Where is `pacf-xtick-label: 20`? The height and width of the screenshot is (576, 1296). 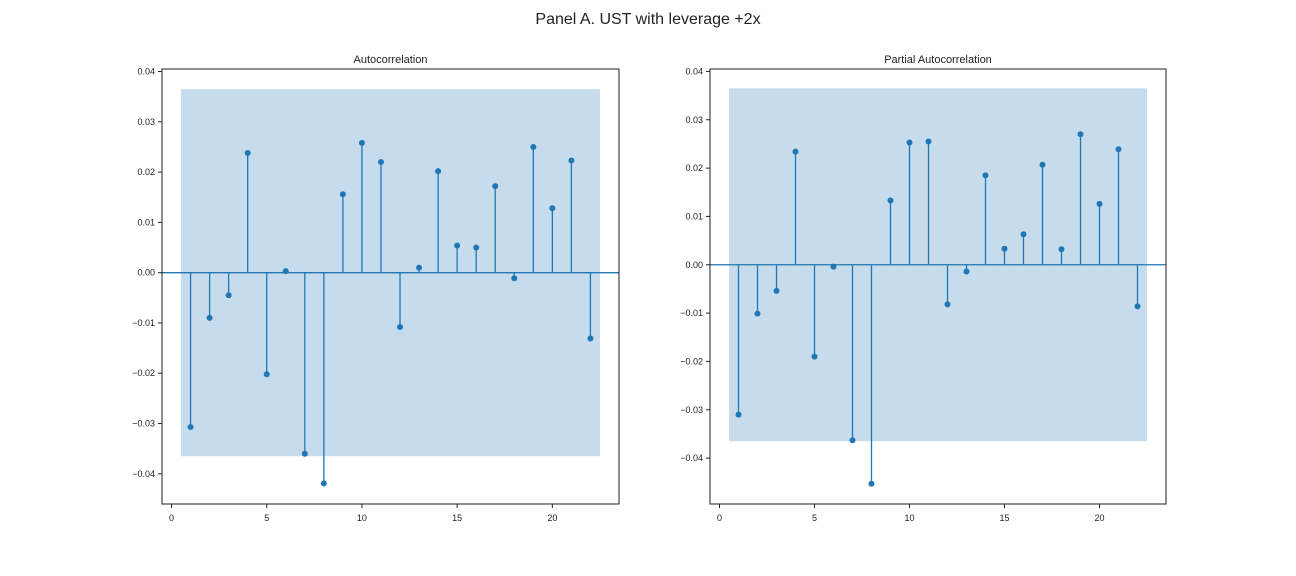 pacf-xtick-label: 20 is located at coordinates (1099, 518).